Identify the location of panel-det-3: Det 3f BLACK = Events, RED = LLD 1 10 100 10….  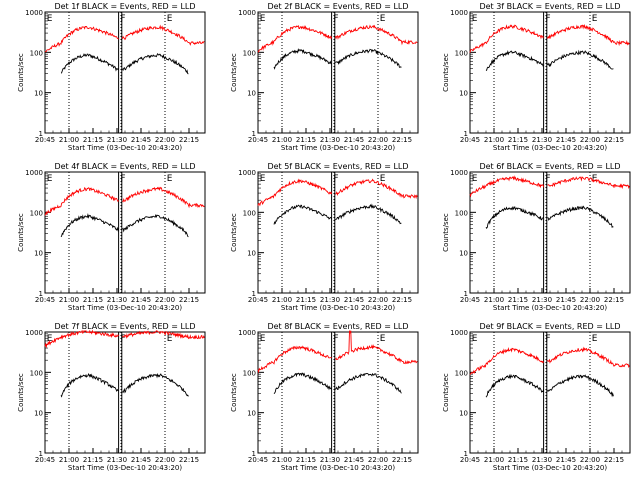
(536, 77).